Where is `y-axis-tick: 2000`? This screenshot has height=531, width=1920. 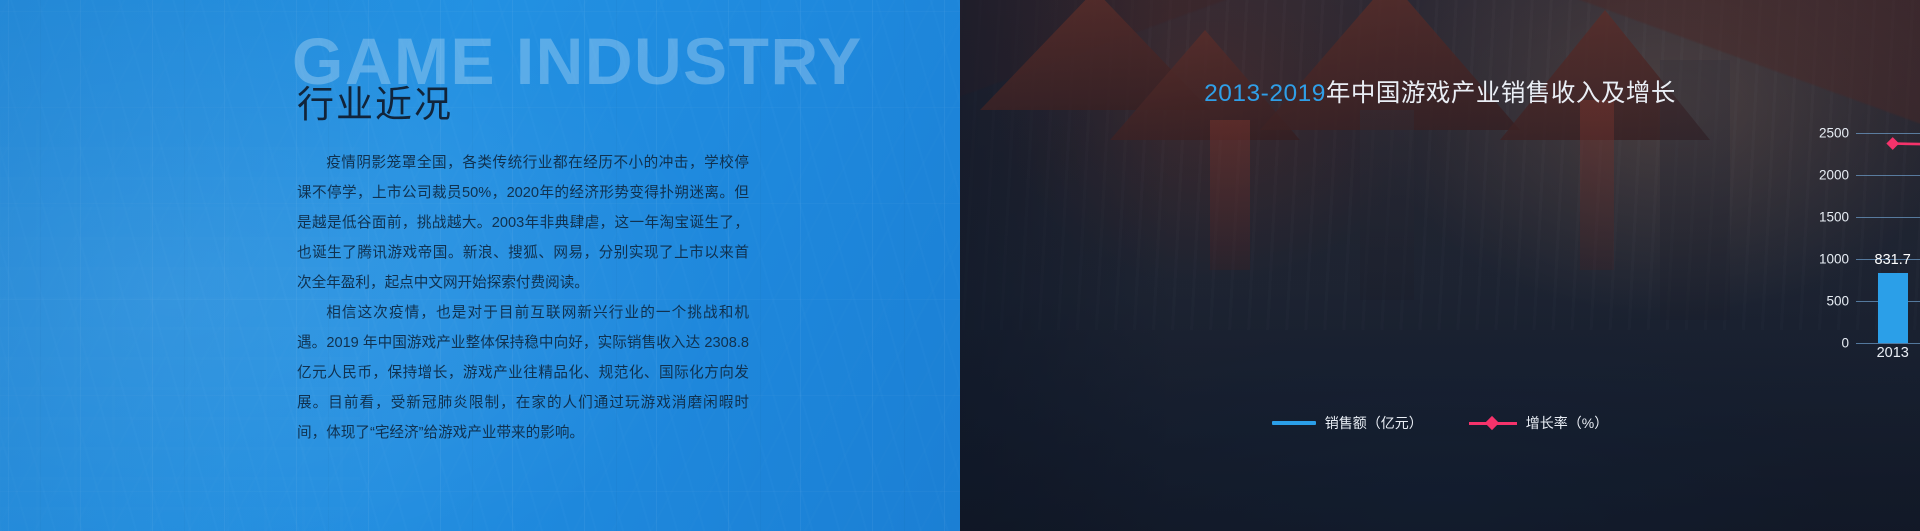
y-axis-tick: 2000 is located at coordinates (1833, 175).